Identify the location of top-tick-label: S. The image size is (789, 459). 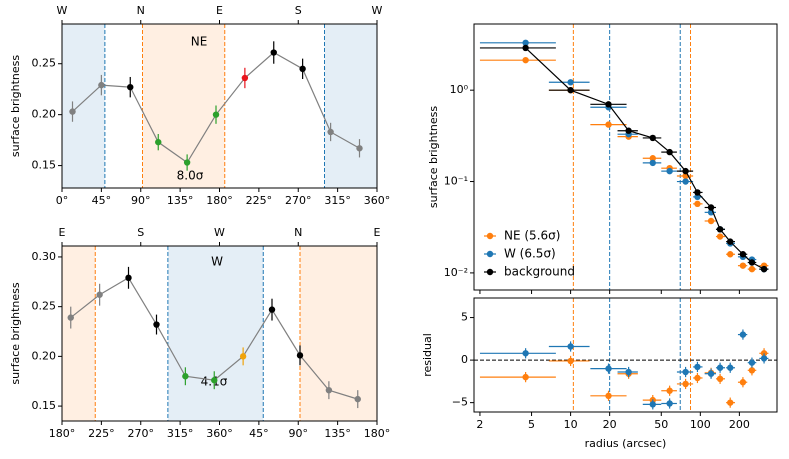
(298, 10).